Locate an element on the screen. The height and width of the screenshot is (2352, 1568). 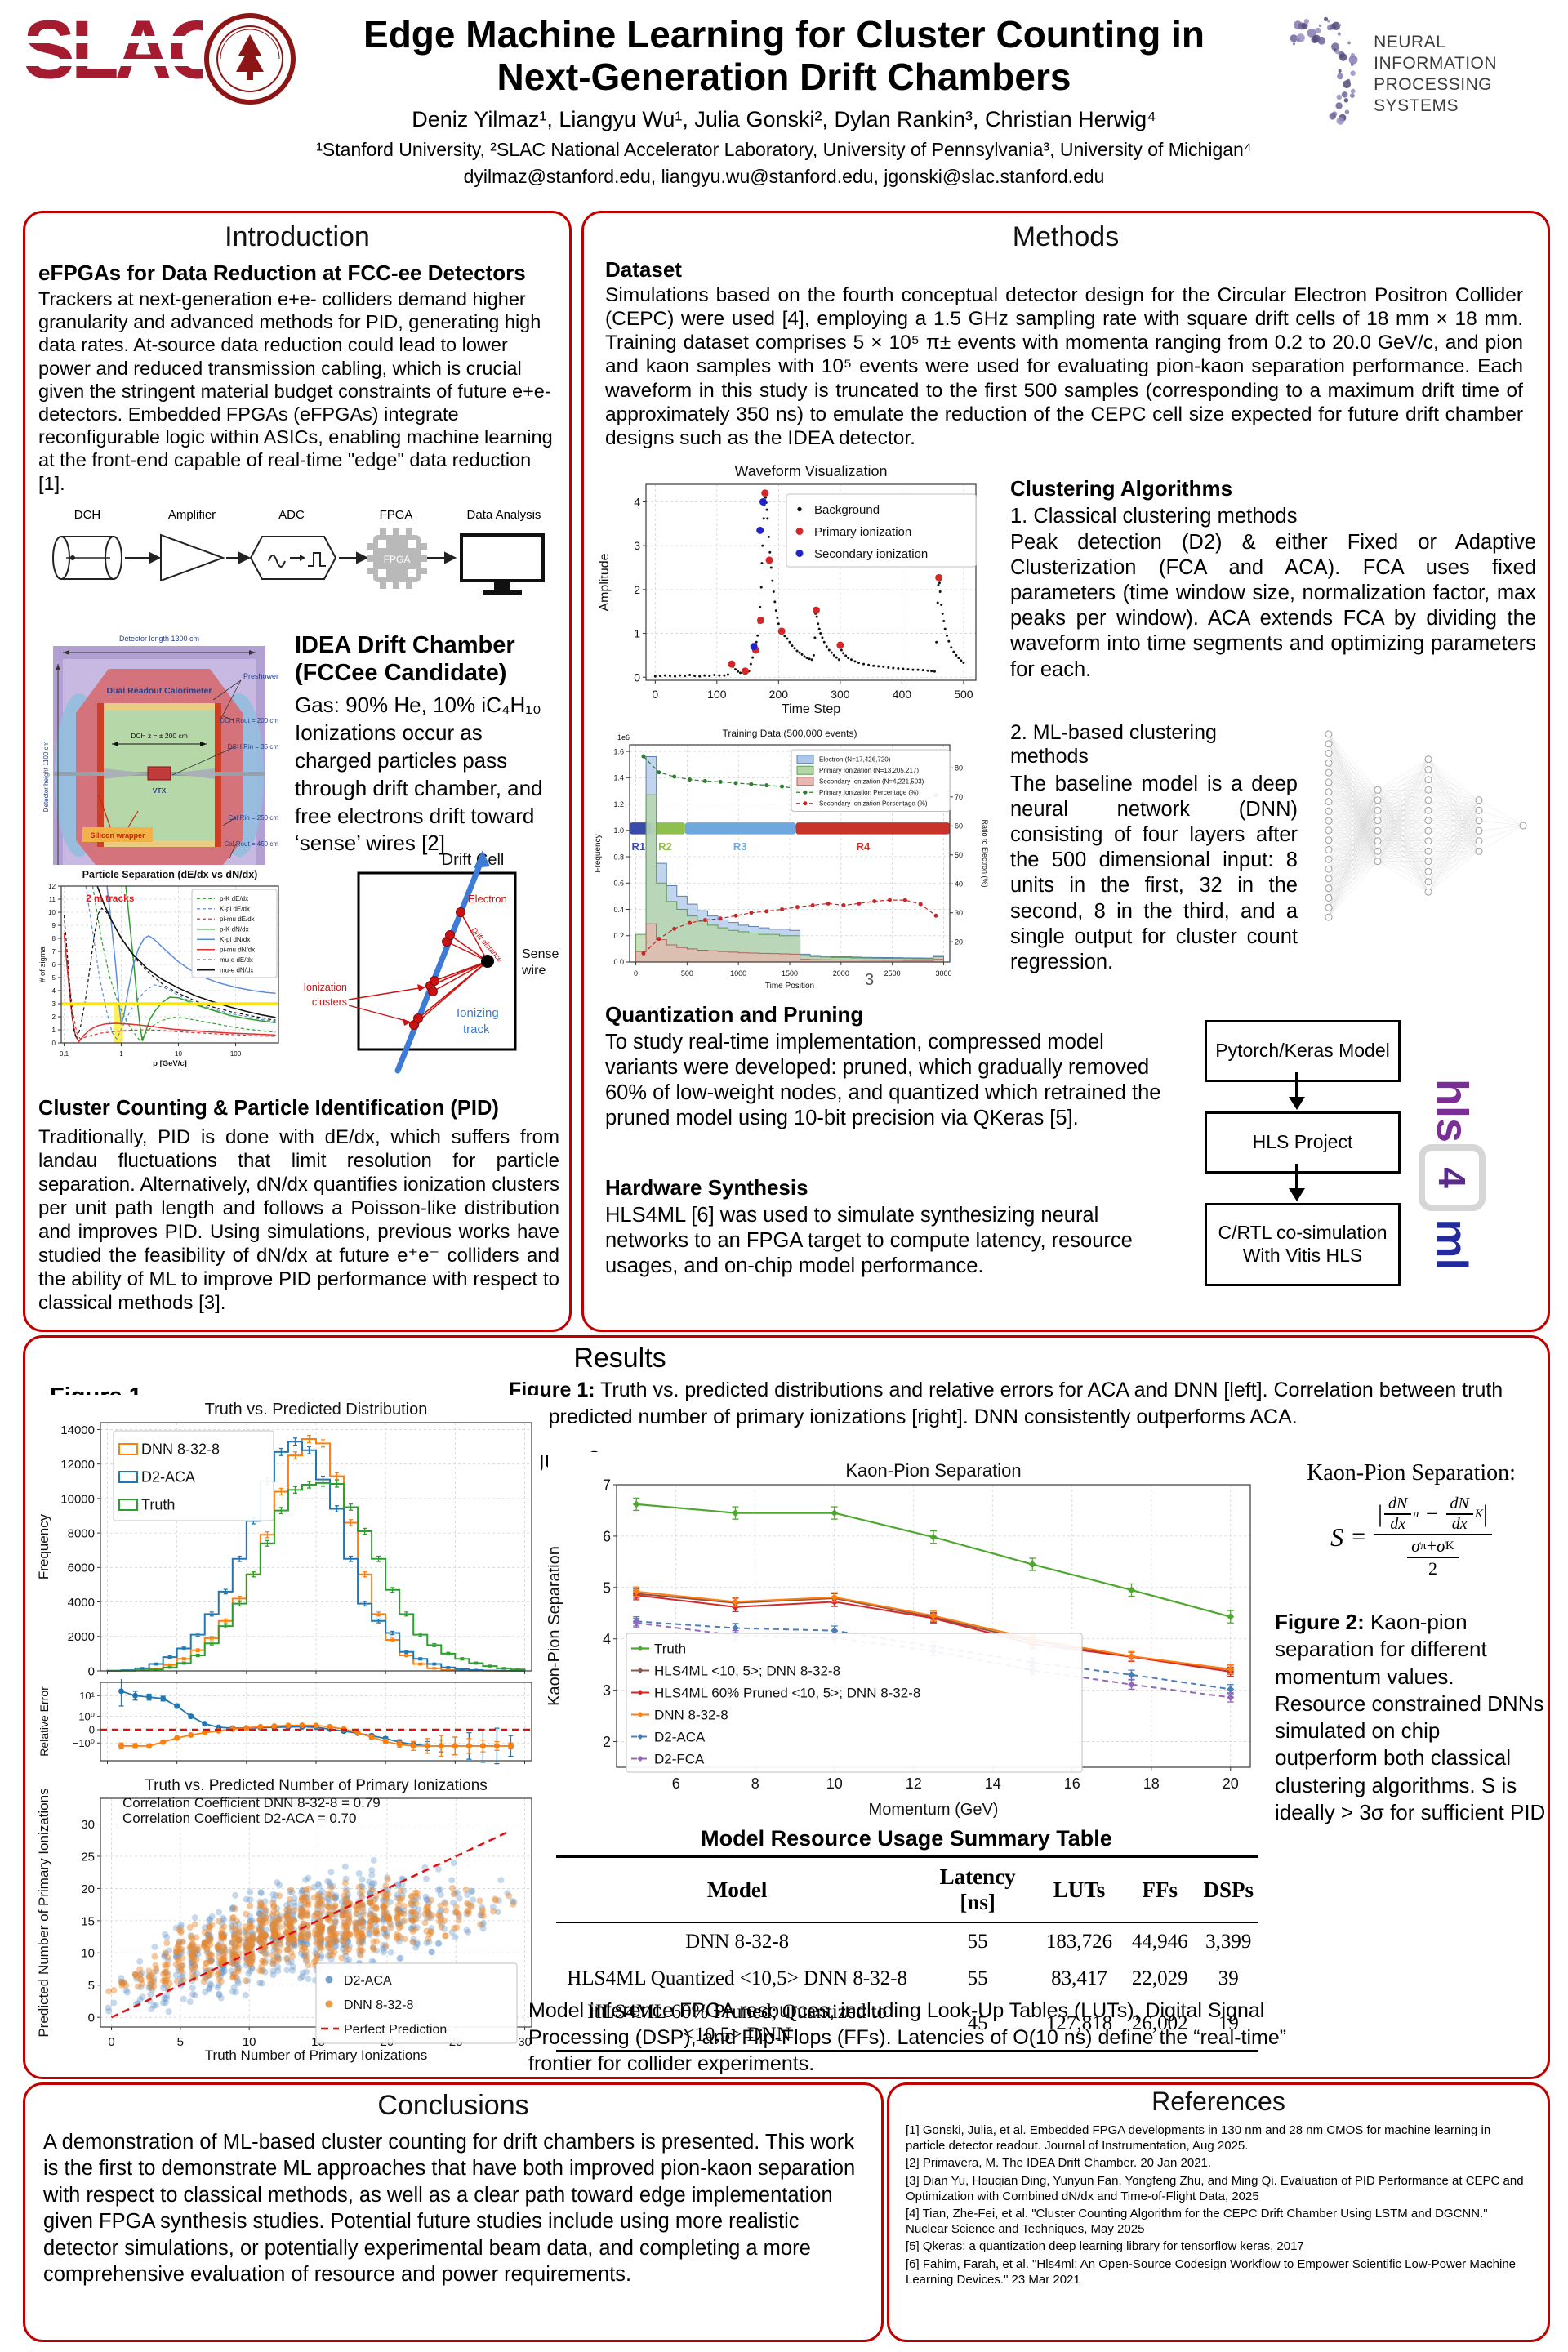
separation-formula: S = | dN dx π − dN dx K | σ π + σ K is located at coordinates (1411, 1536).